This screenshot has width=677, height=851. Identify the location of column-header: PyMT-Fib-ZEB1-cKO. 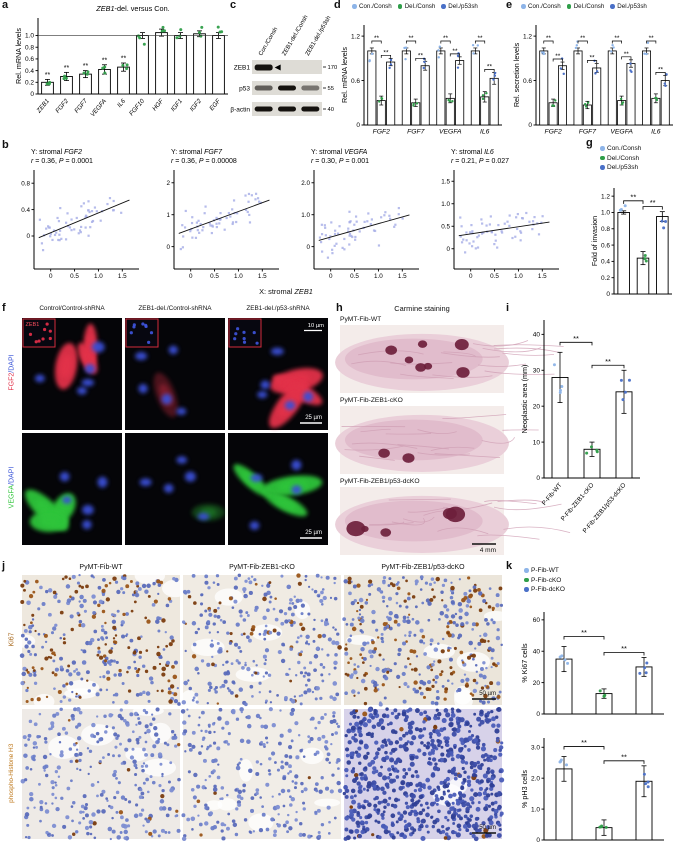
(262, 567).